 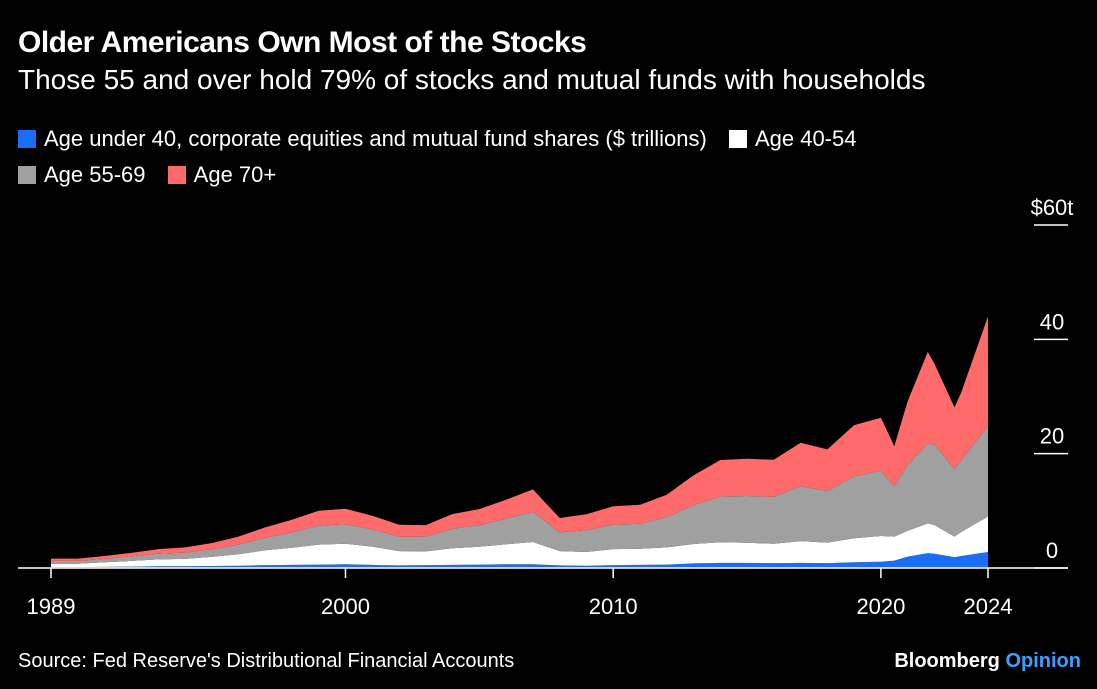 I want to click on legend-swatch-70-plus, so click(x=176, y=175).